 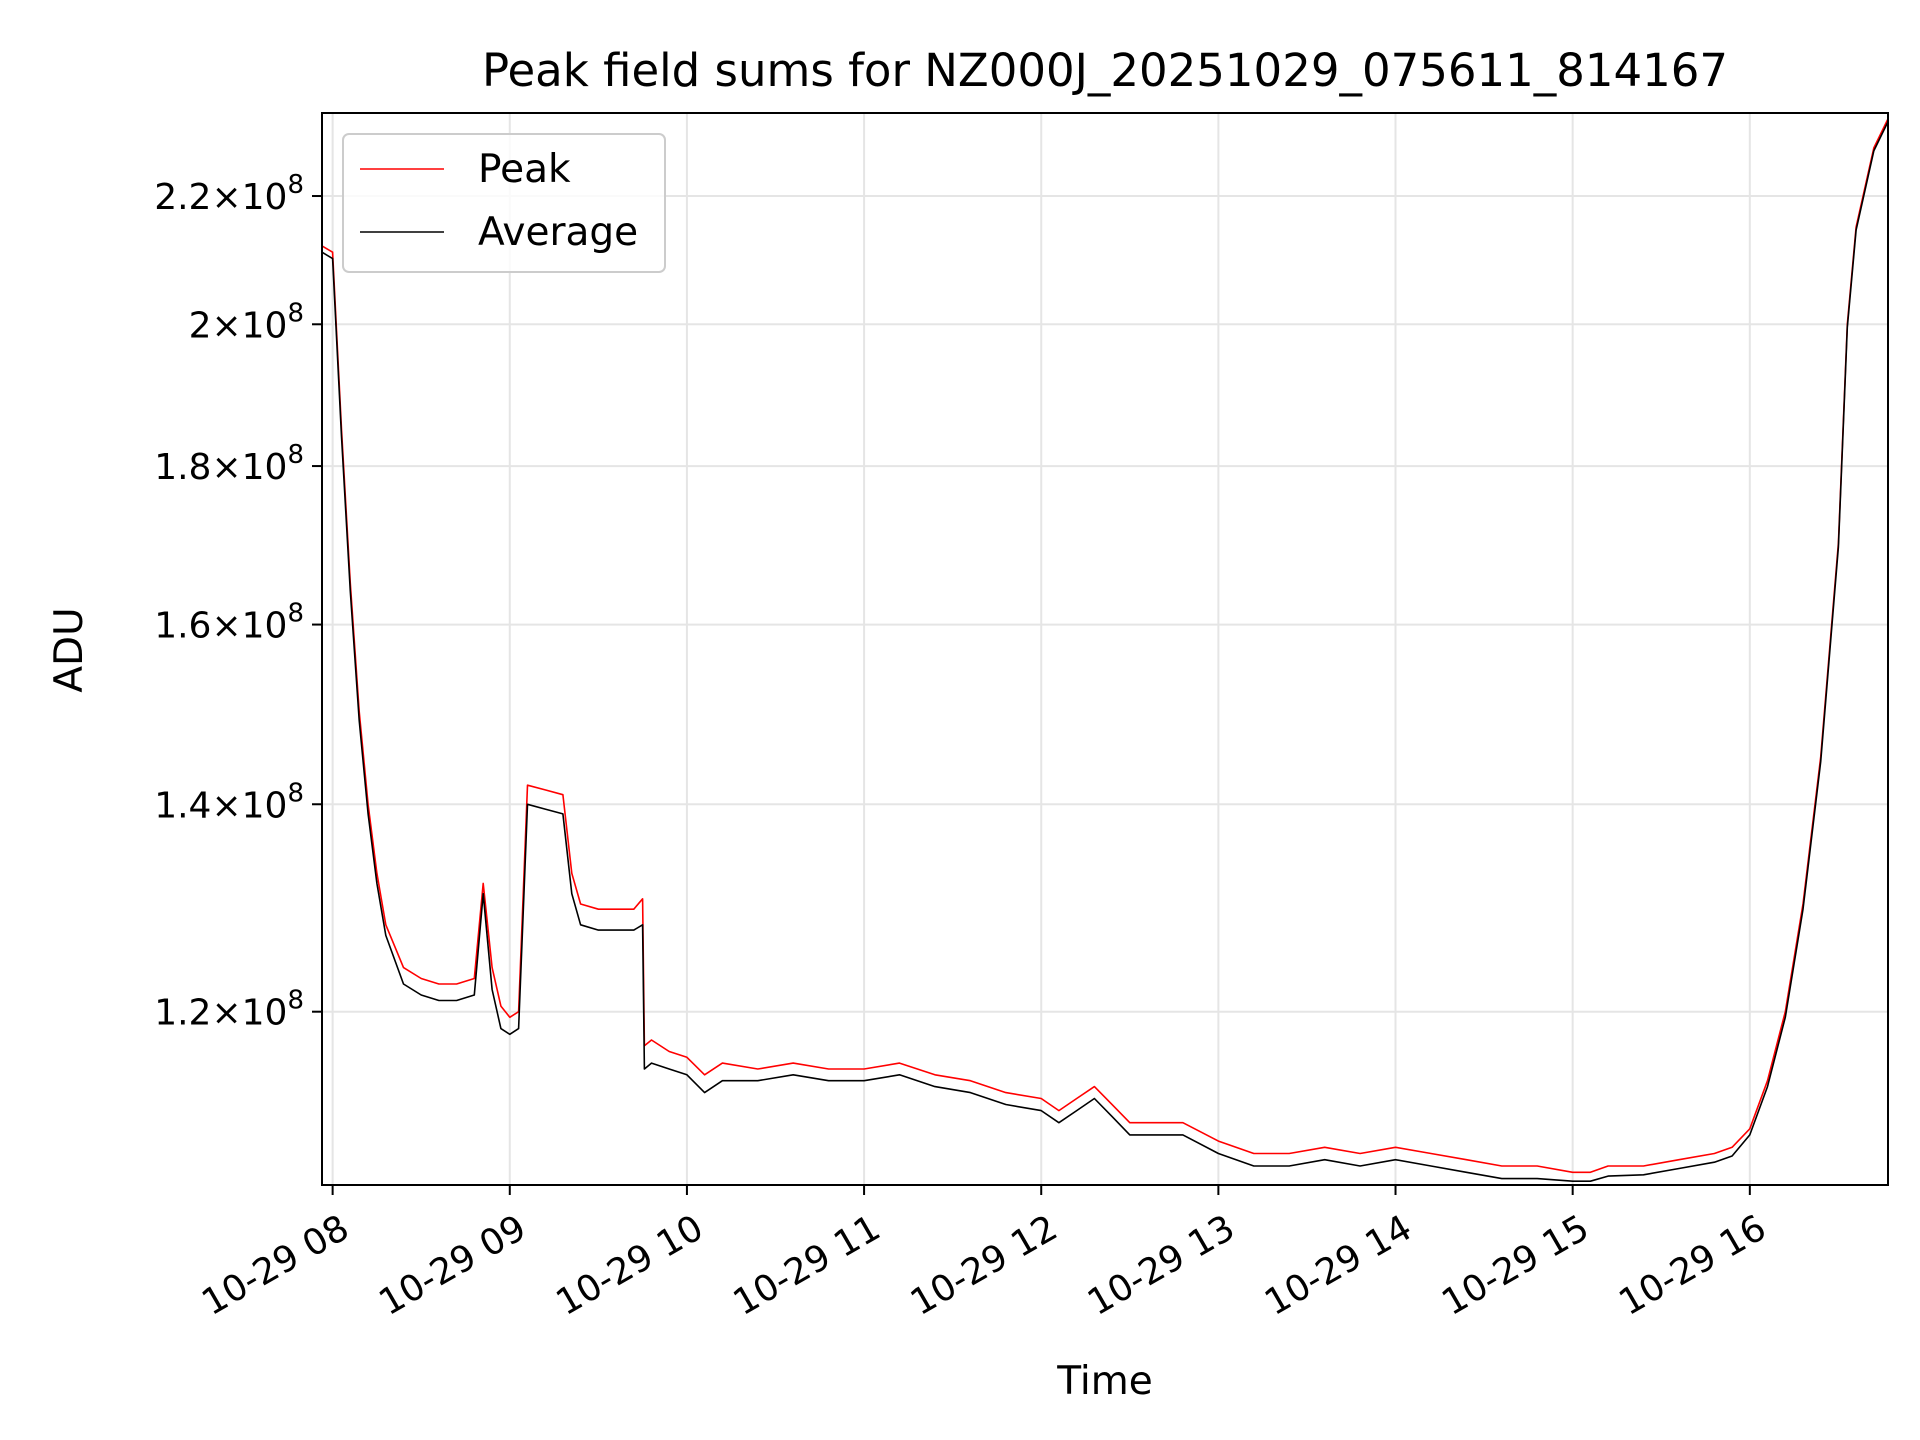 What do you see at coordinates (275, 1265) in the screenshot?
I see `x-tick-label: 10-29 08` at bounding box center [275, 1265].